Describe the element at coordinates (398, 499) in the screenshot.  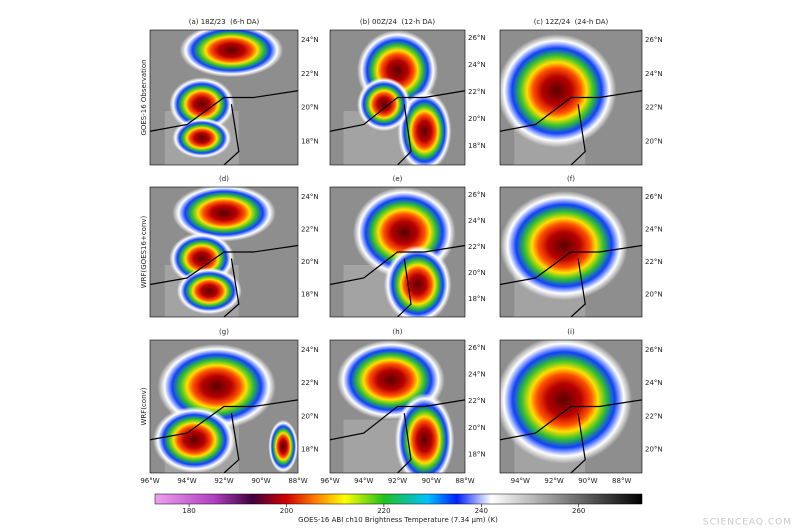
I see `colorbar` at that location.